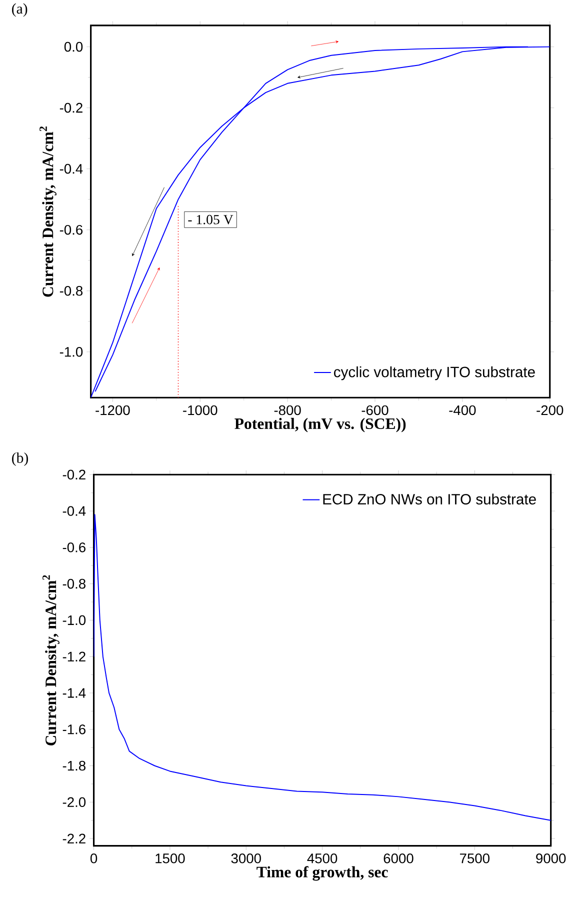  What do you see at coordinates (322, 873) in the screenshot?
I see `x-axis-title: Time of growth, sec` at bounding box center [322, 873].